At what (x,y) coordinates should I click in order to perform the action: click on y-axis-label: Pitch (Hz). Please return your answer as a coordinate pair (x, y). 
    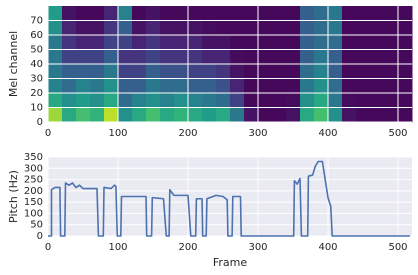
    Looking at the image, I should click on (13, 196).